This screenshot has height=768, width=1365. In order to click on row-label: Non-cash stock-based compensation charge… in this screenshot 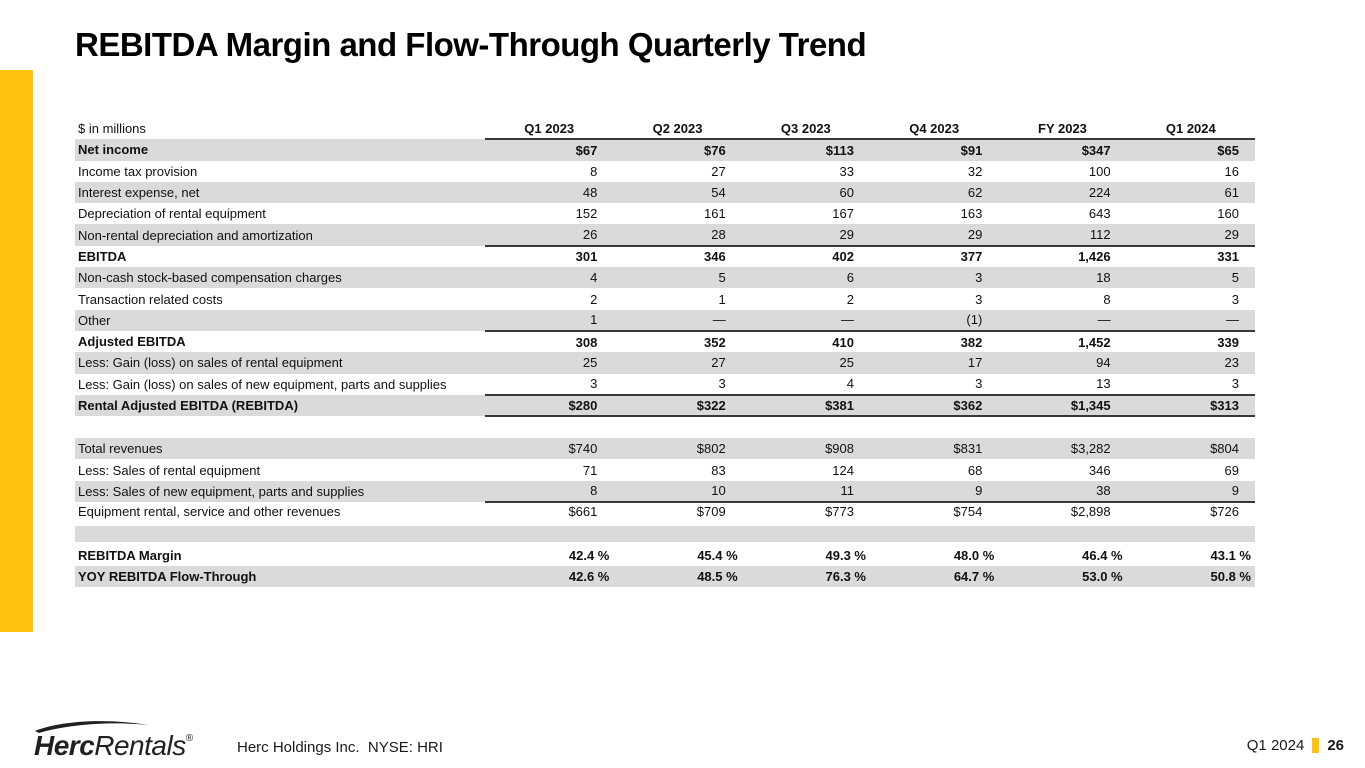, I will do `click(280, 278)`.